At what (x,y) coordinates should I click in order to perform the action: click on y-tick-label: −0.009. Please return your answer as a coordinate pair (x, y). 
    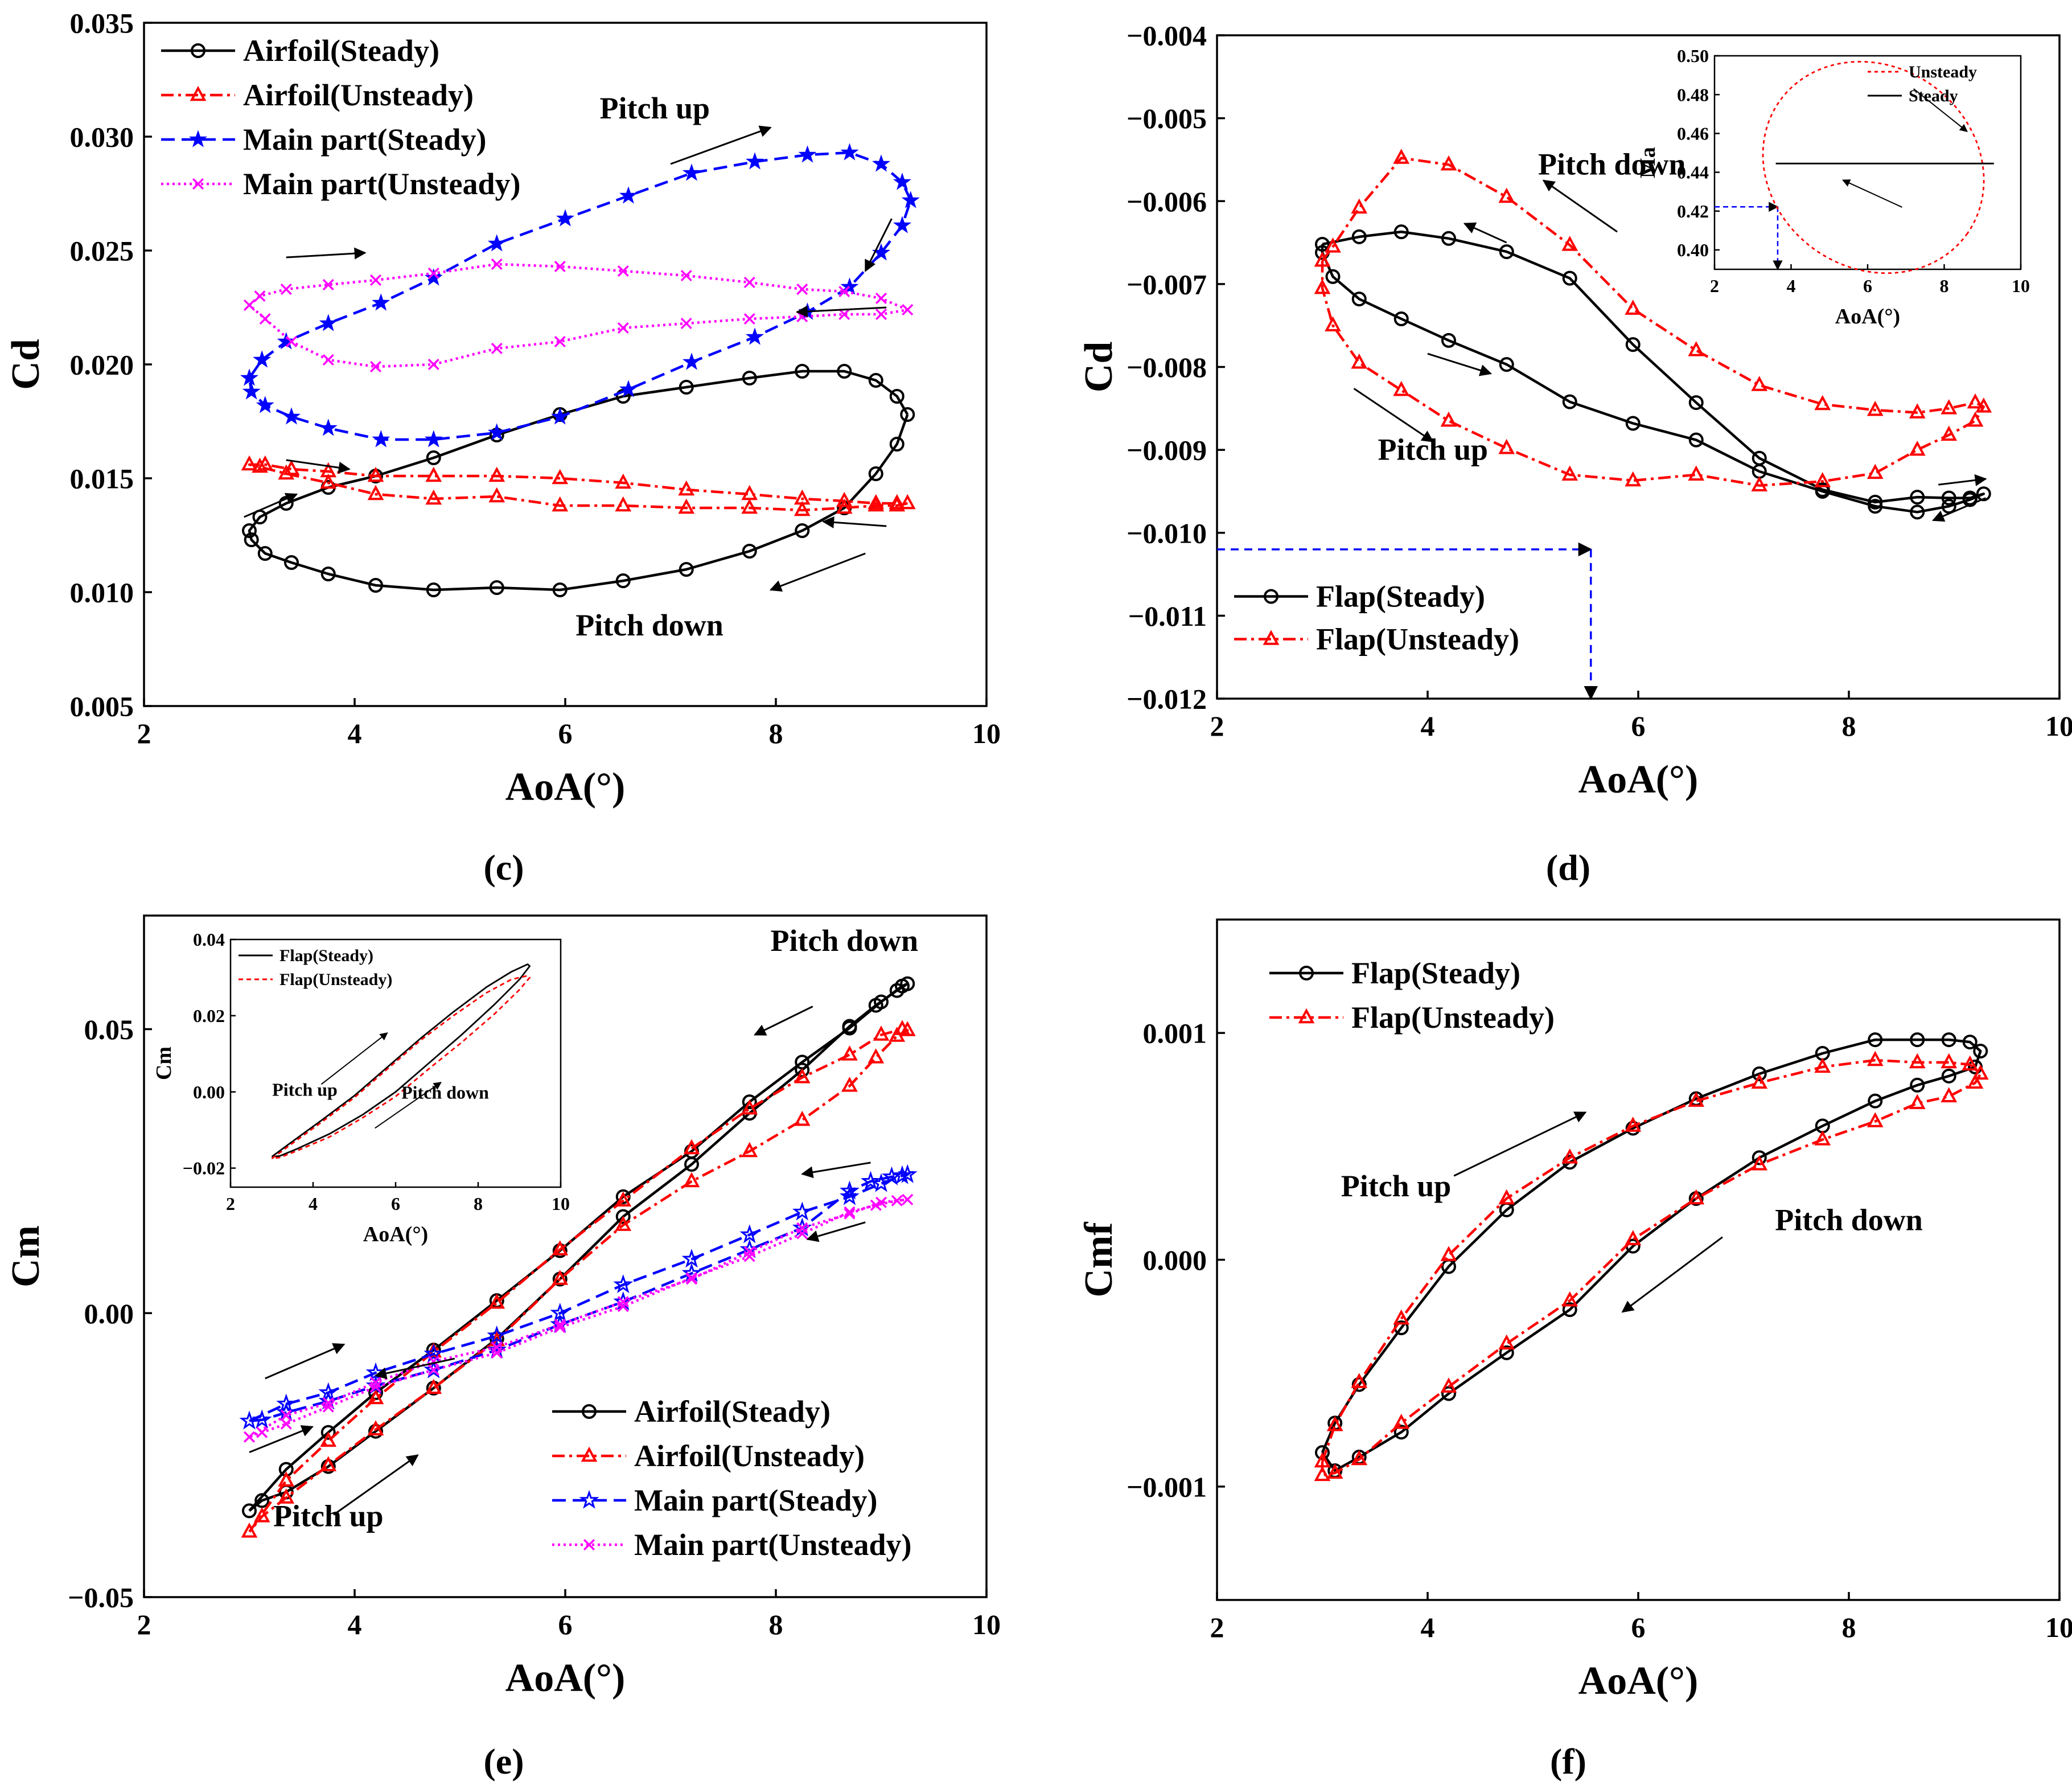
    Looking at the image, I should click on (1167, 450).